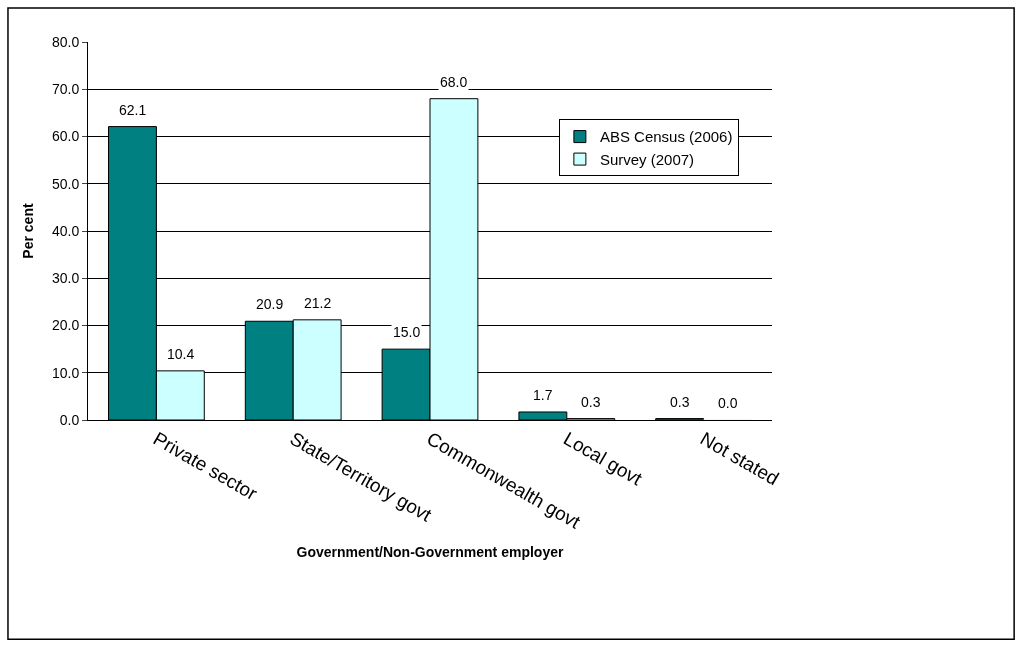  I want to click on y-tick-label: 80.0, so click(65, 41).